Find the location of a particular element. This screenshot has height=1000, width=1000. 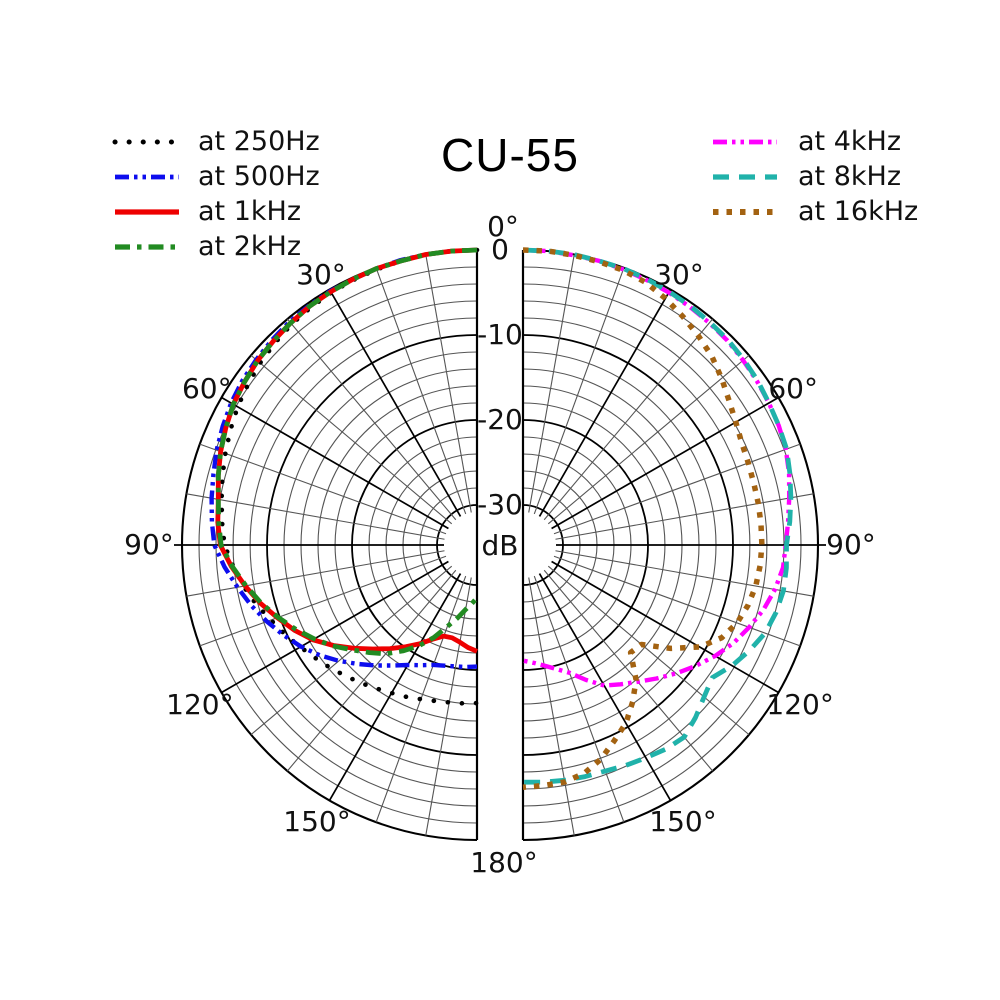

legend-item-label: at 250Hz is located at coordinates (259, 141).